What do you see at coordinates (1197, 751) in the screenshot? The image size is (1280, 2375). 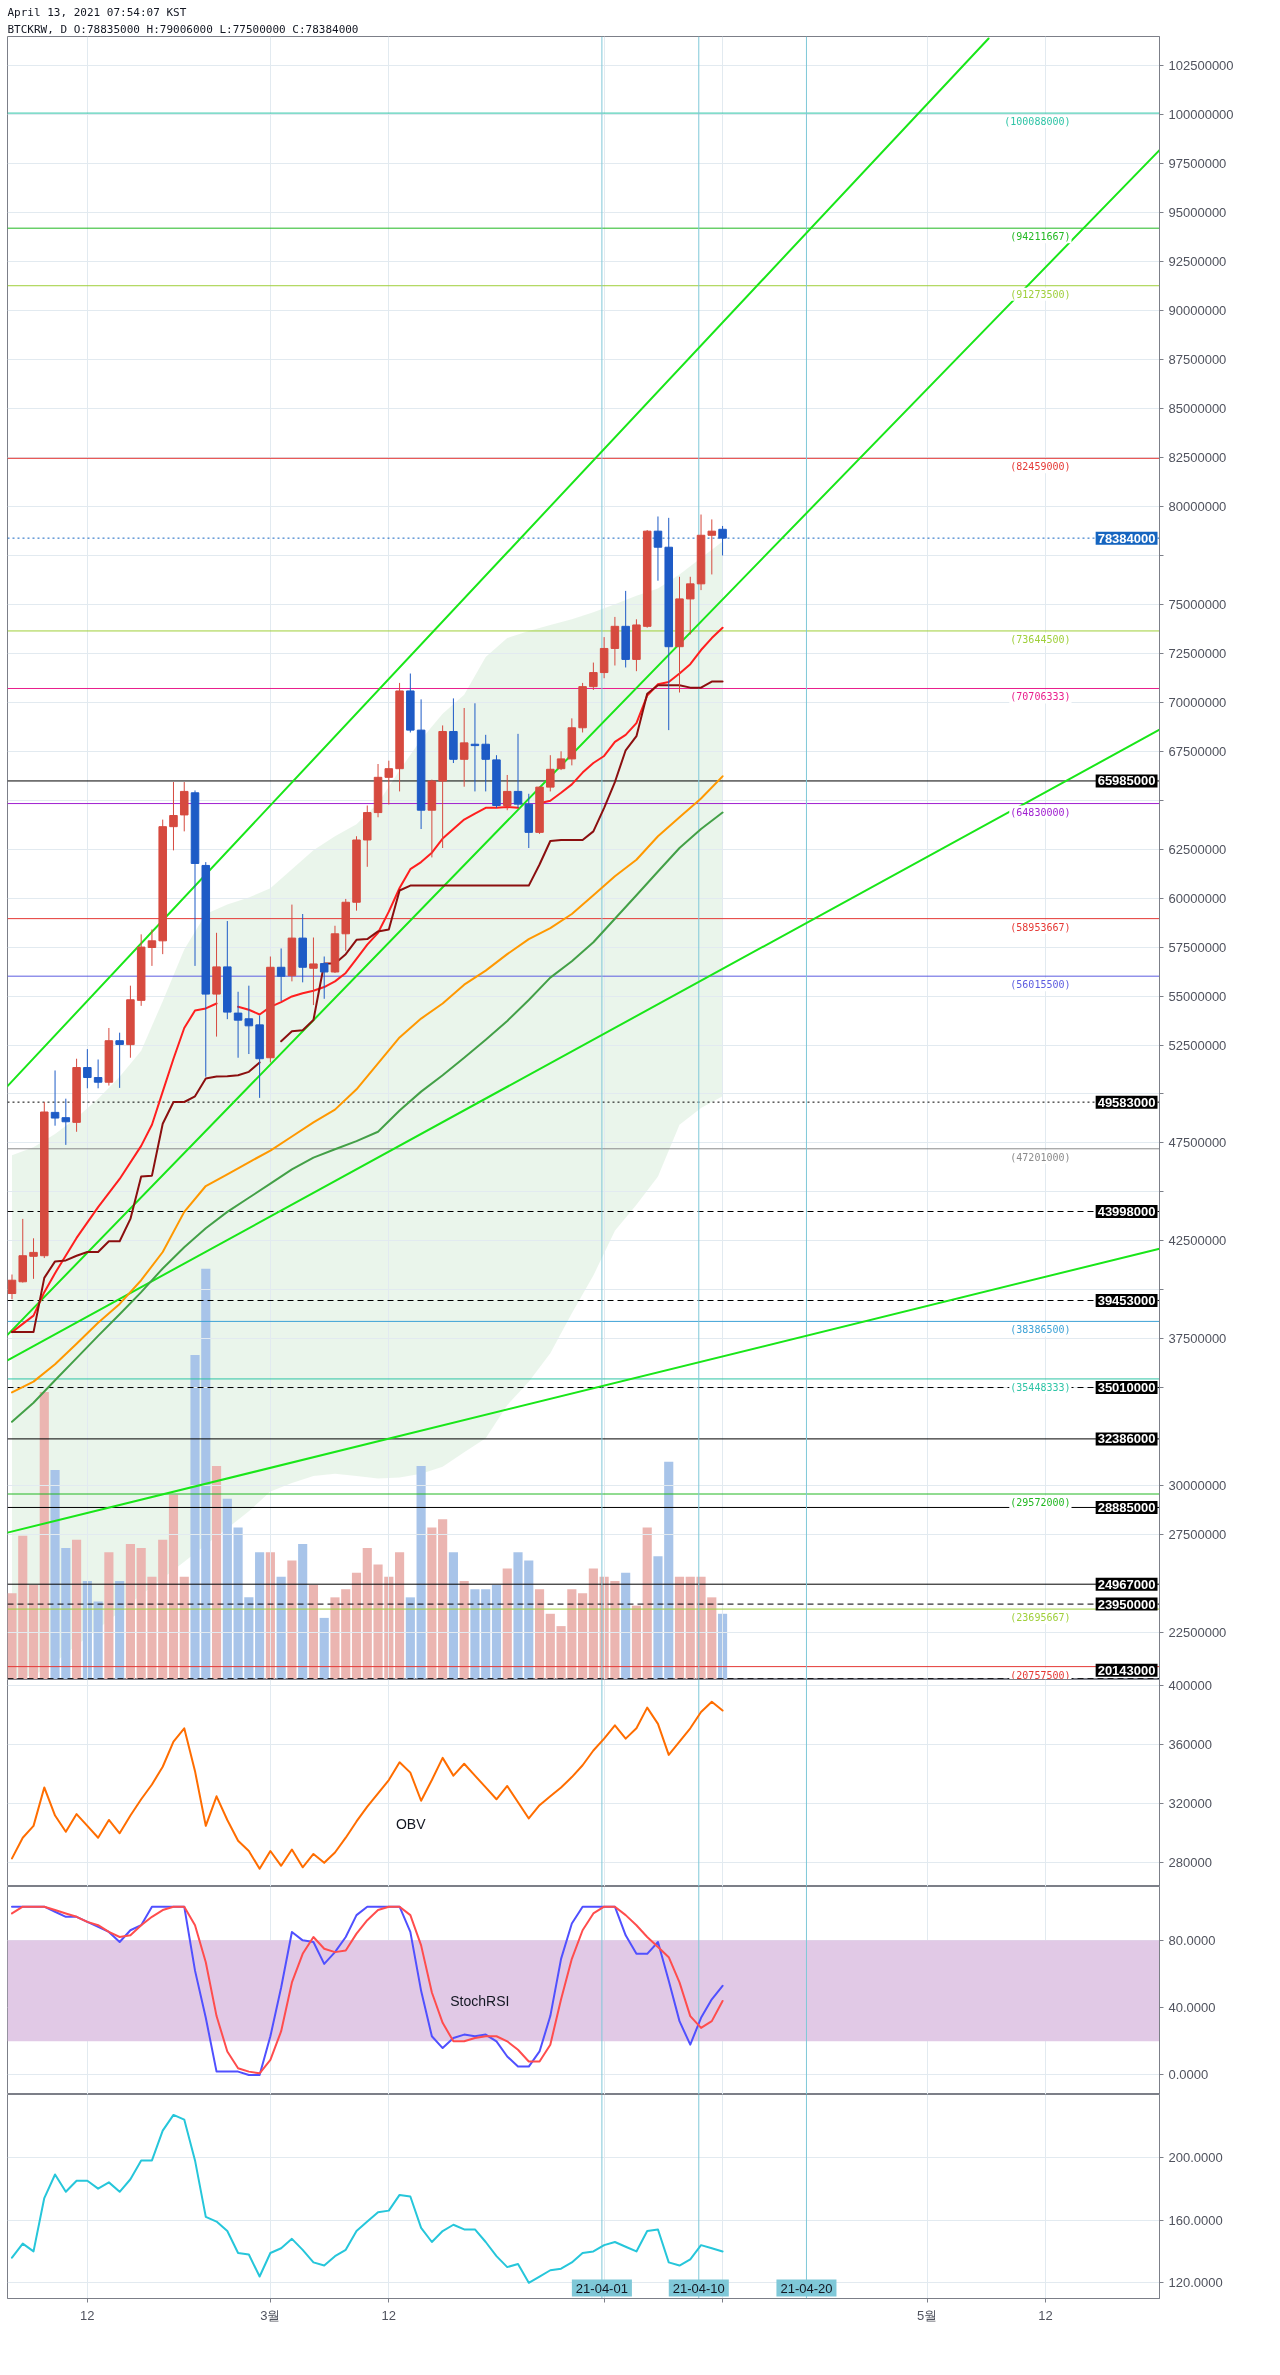 I see `y-tick-label: 67500000` at bounding box center [1197, 751].